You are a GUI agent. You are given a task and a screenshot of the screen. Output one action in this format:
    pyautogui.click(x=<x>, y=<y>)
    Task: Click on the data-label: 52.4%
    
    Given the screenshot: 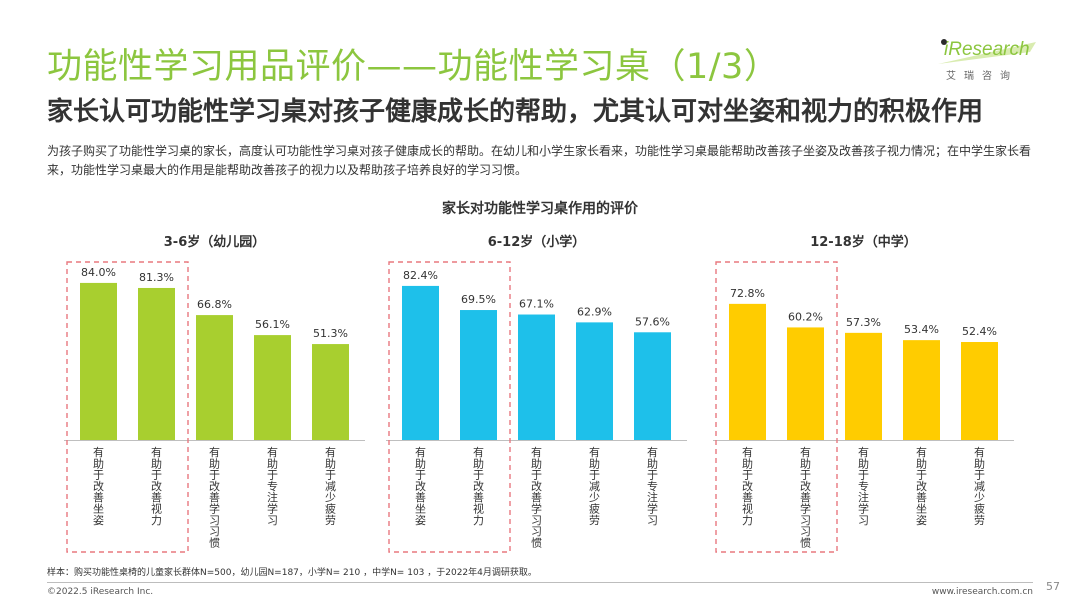 What is the action you would take?
    pyautogui.click(x=979, y=331)
    